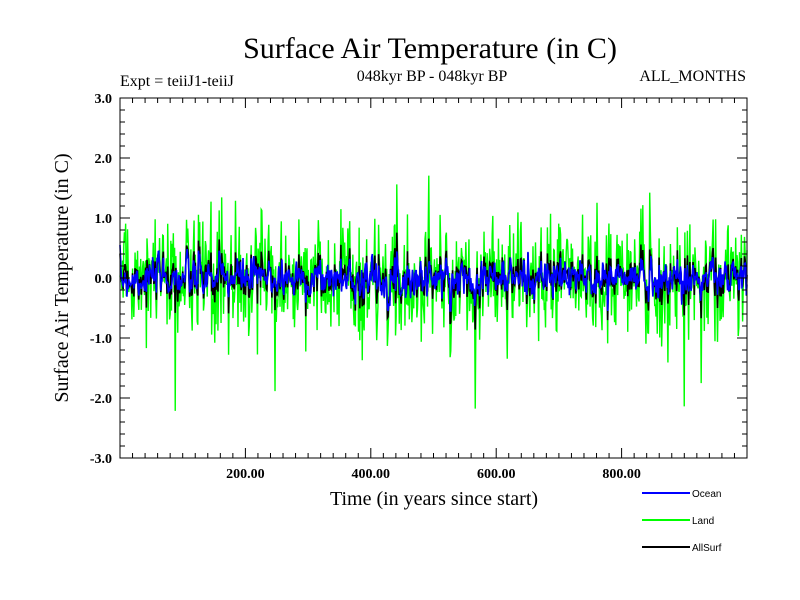 This screenshot has width=800, height=600. Describe the element at coordinates (371, 474) in the screenshot. I see `x-tick-label: 400.00` at that location.